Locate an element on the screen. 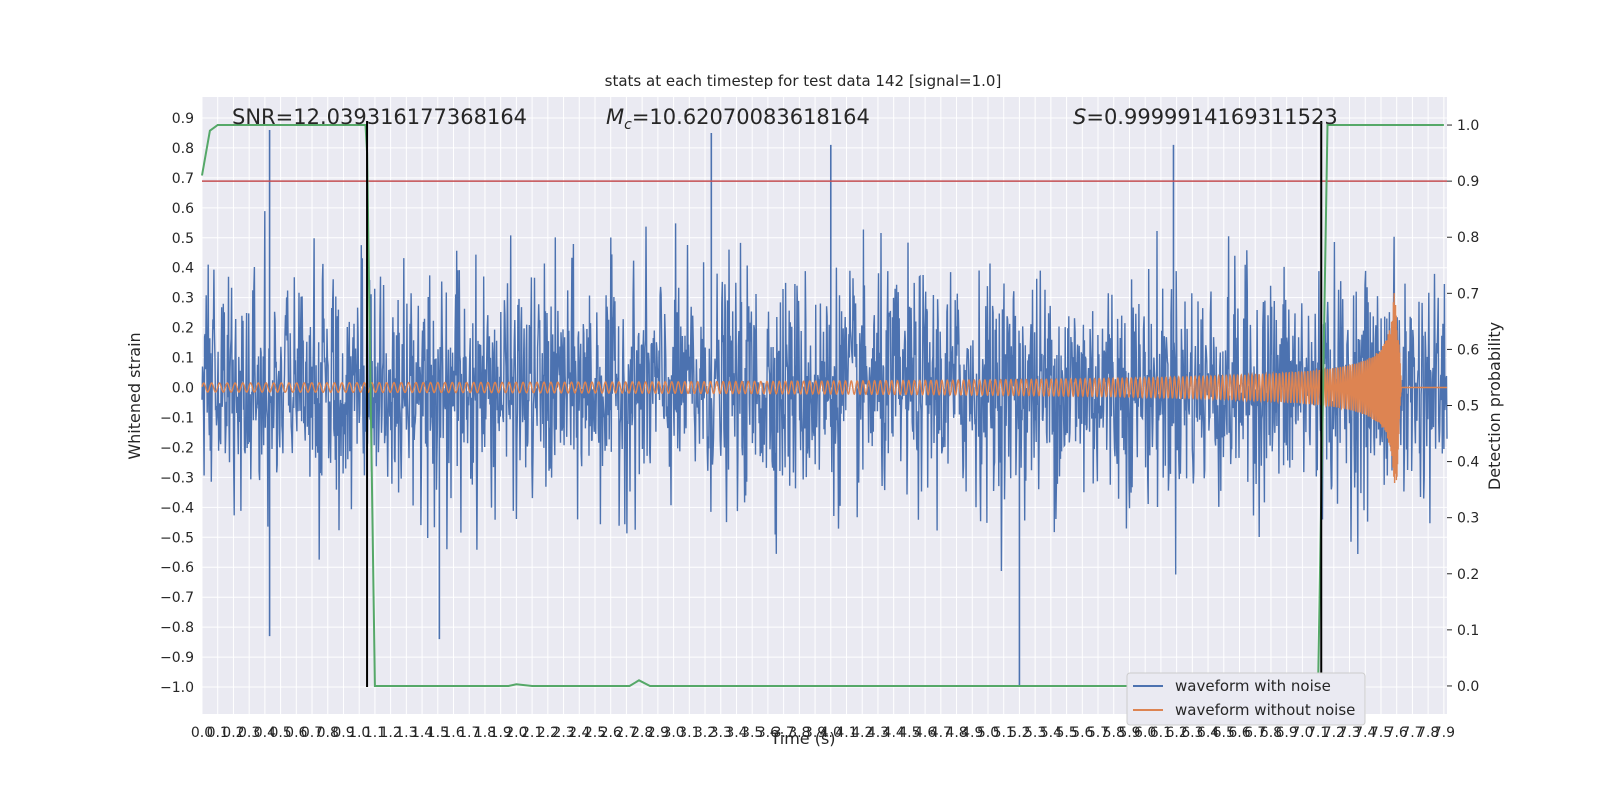  y2-tick-label: 0.9 is located at coordinates (1468, 182).